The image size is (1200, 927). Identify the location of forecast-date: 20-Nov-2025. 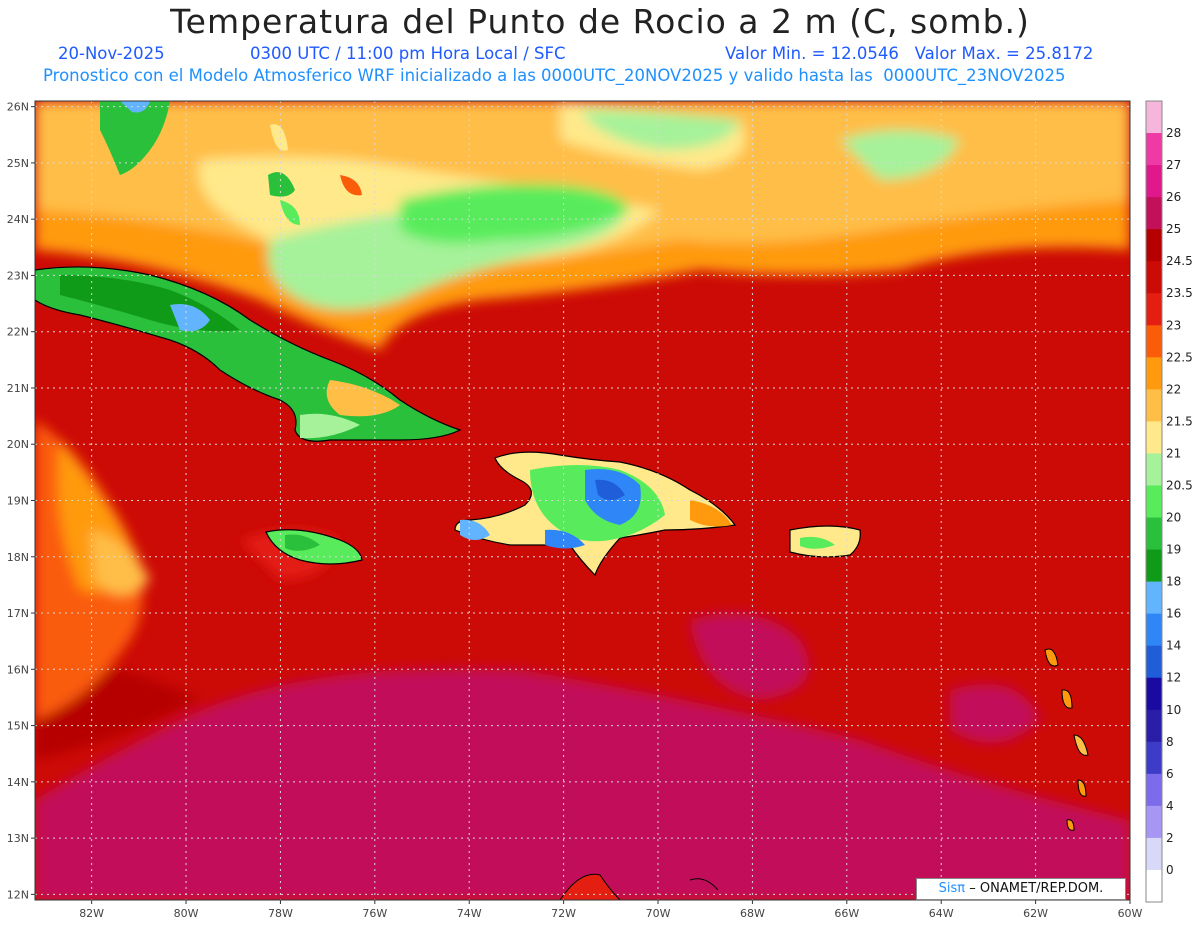
(111, 53).